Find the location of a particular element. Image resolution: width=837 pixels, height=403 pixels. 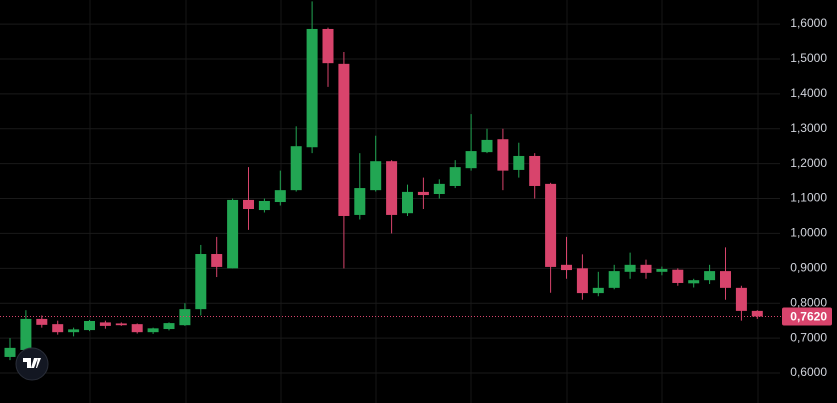

last-price-box is located at coordinates (807, 316).